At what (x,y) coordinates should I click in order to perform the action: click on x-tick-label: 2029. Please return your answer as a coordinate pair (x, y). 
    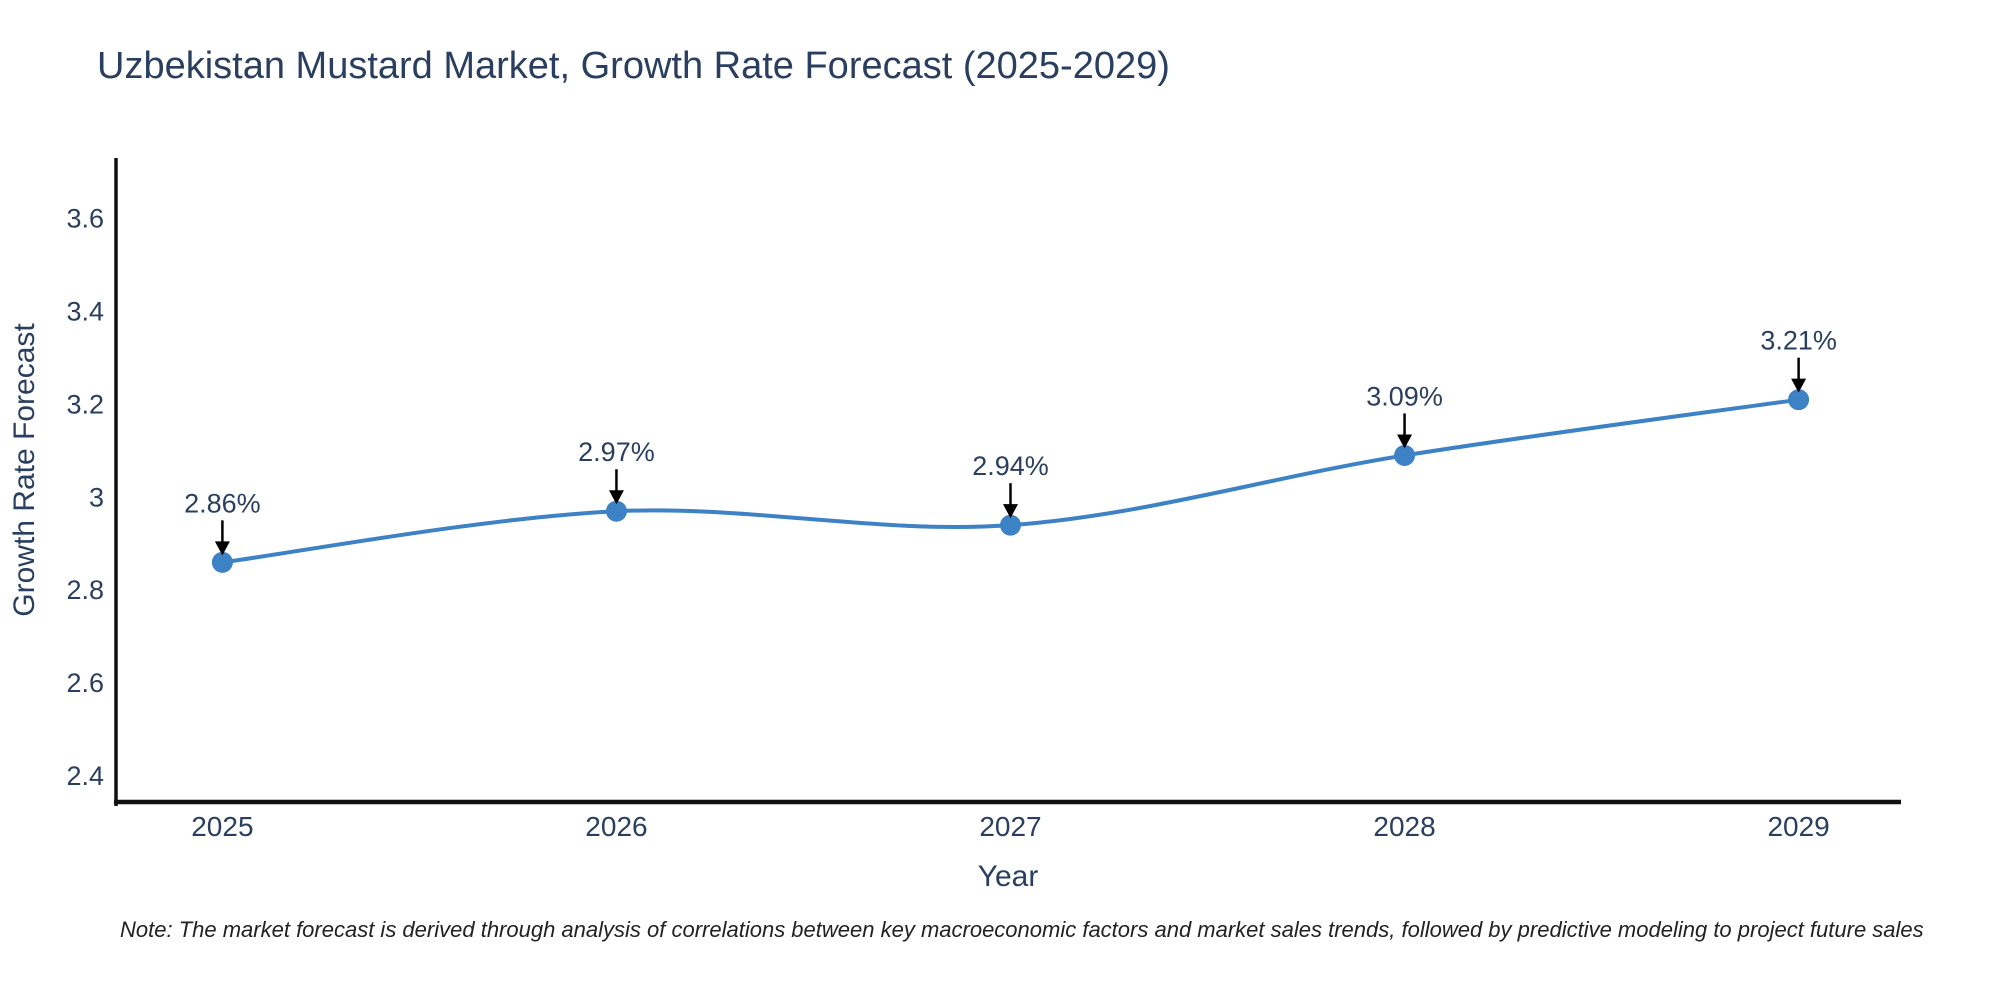
    Looking at the image, I should click on (1798, 826).